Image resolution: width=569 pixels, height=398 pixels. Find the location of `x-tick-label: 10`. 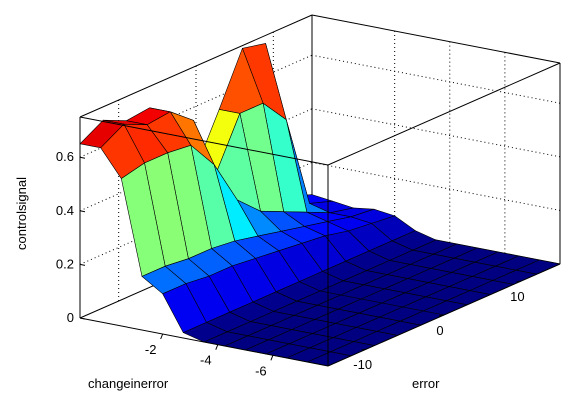

x-tick-label: 10 is located at coordinates (517, 296).